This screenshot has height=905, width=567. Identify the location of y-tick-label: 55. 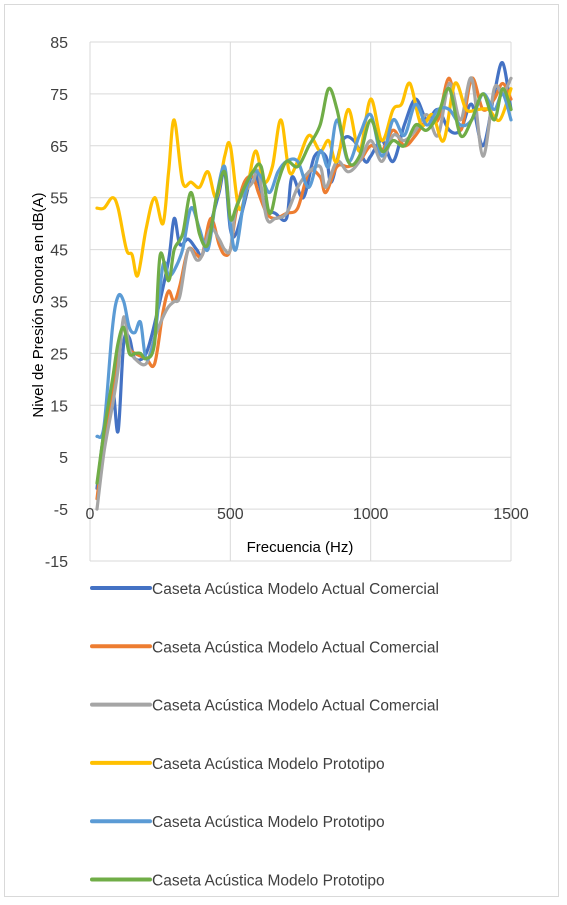
(59, 199).